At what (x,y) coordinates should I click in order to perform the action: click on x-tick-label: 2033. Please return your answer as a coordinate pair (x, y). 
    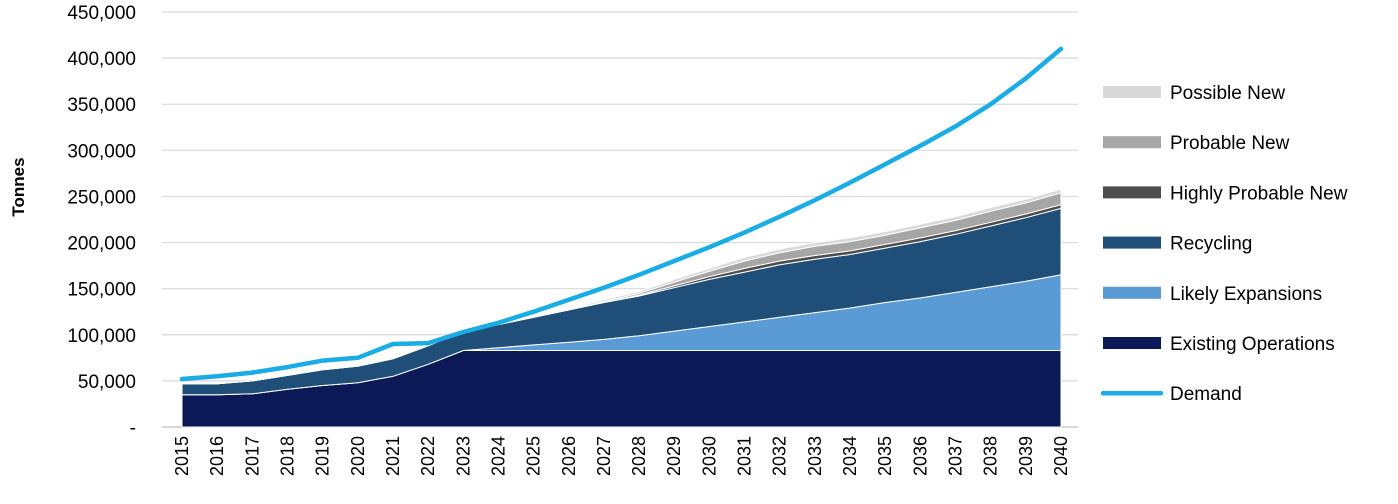
    Looking at the image, I should click on (815, 456).